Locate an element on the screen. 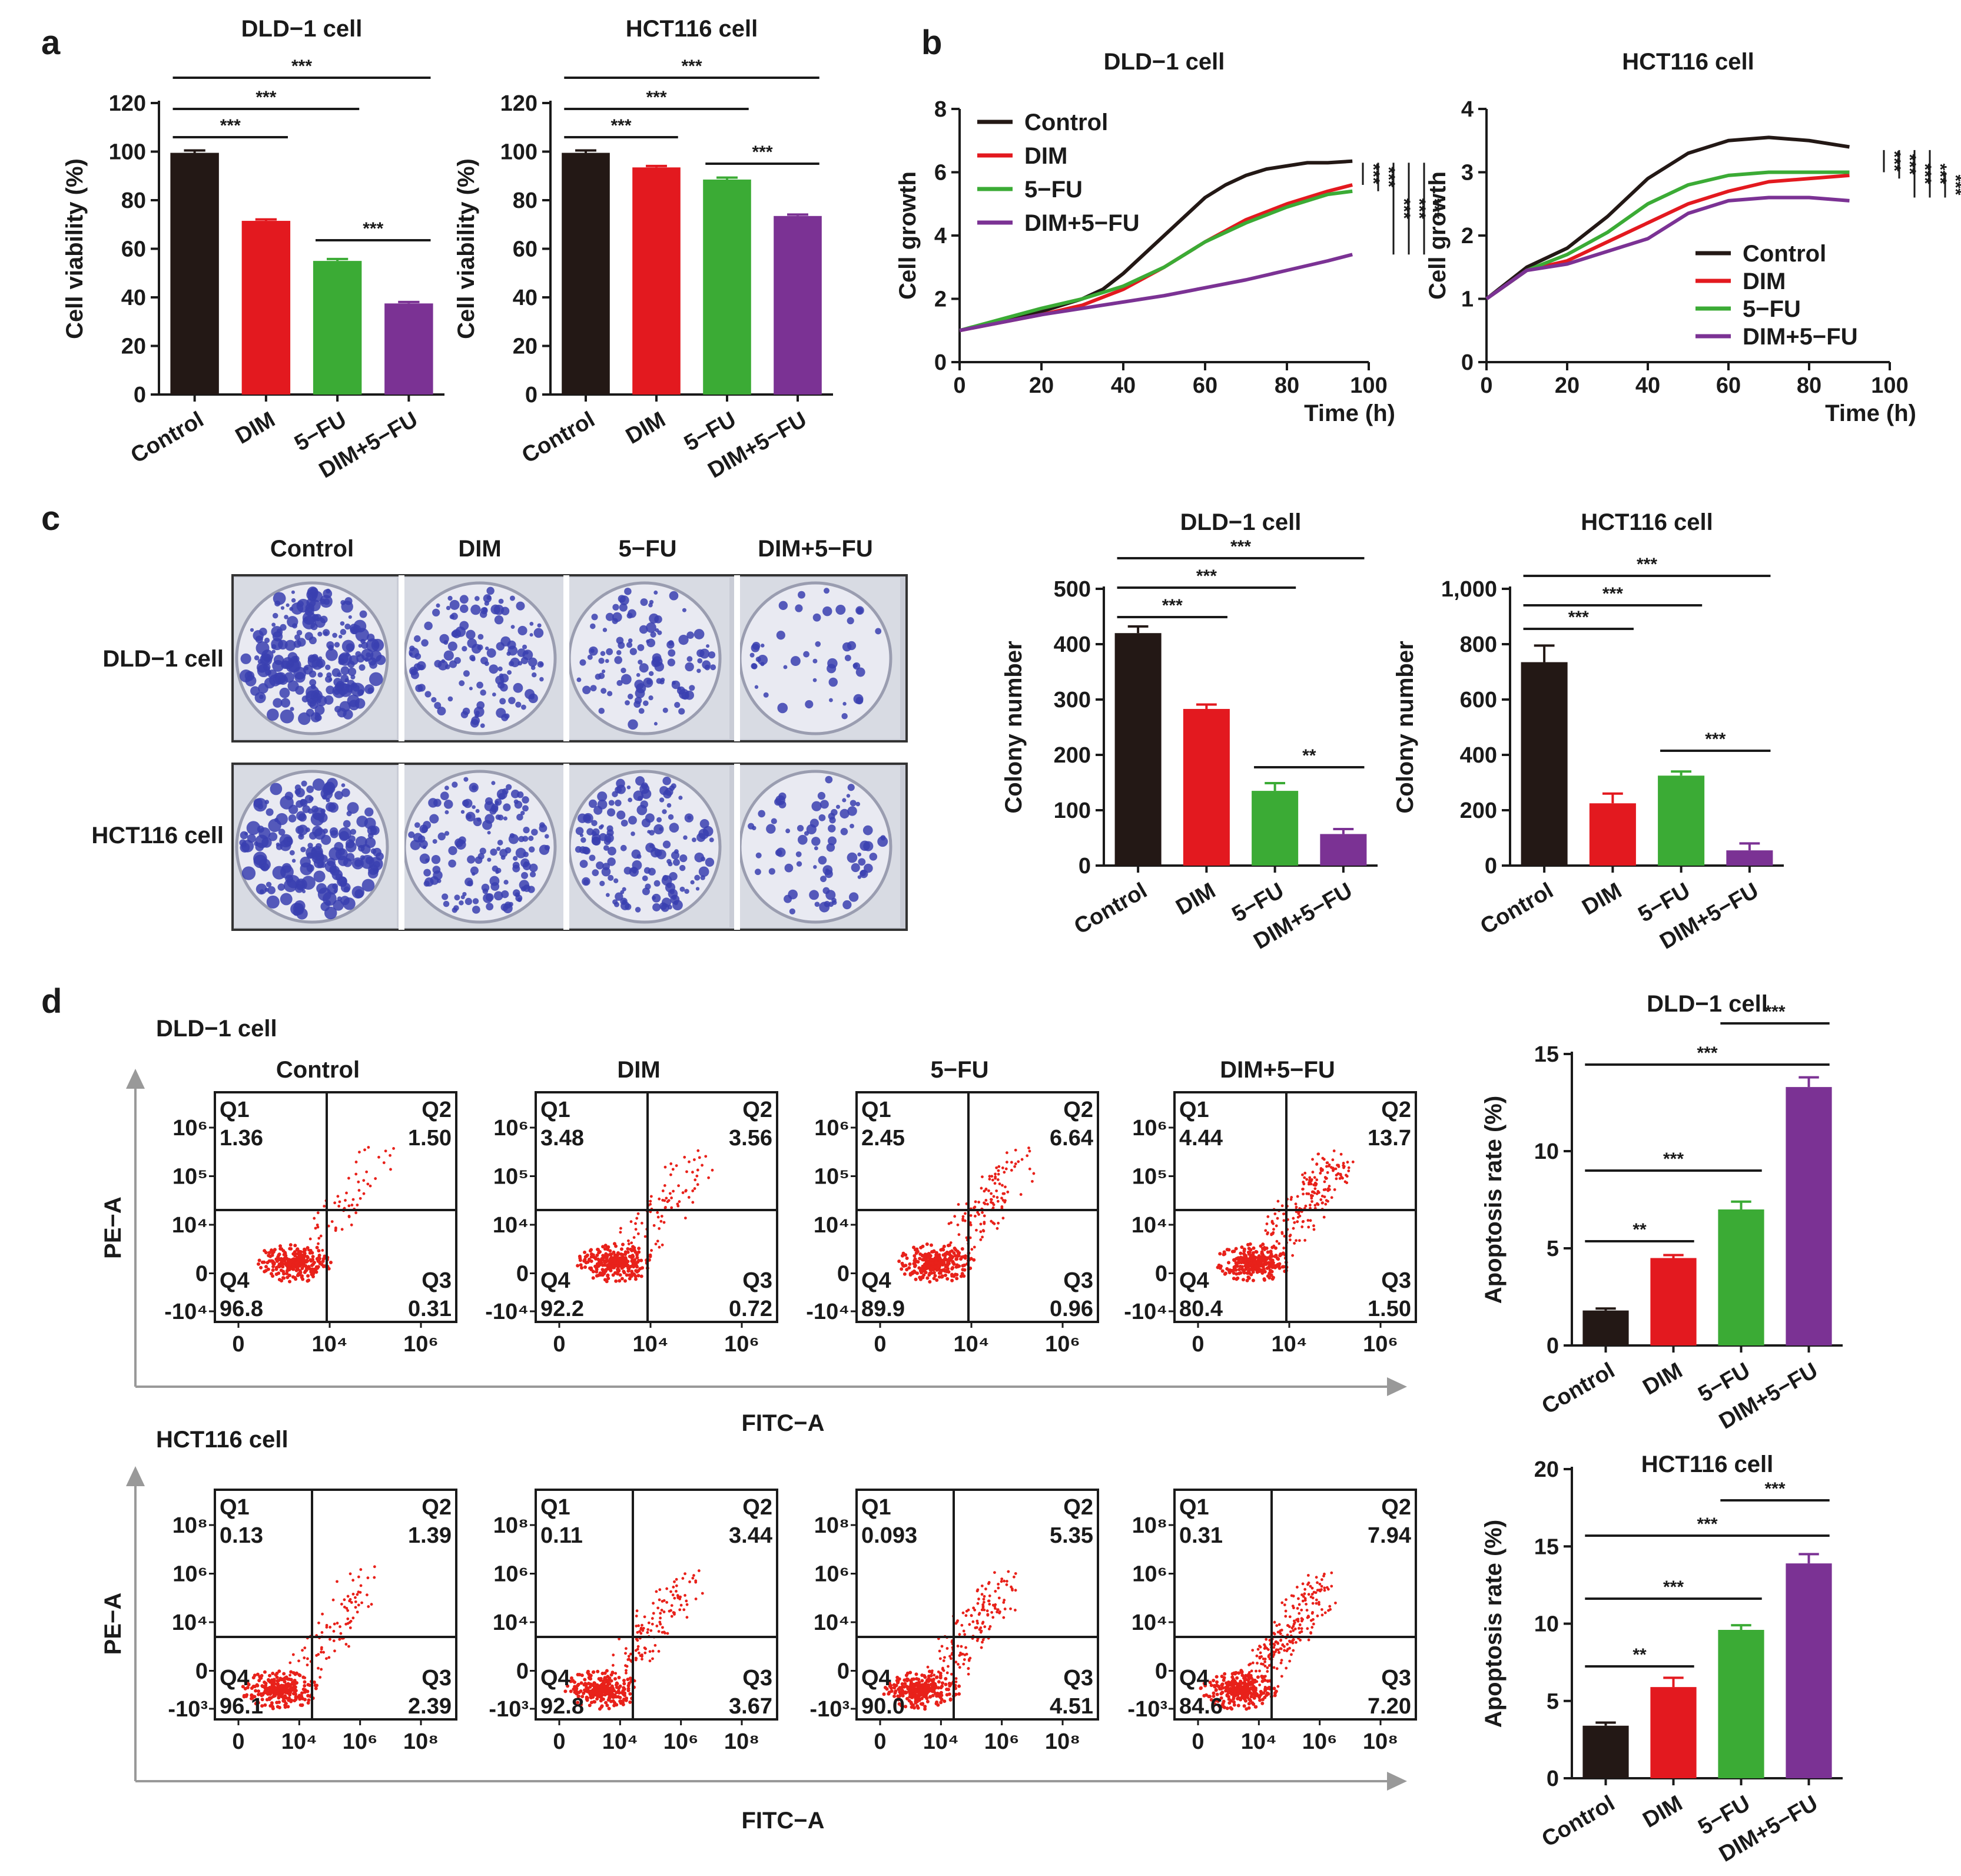  x-tick-label: DIM is located at coordinates (1196, 899).